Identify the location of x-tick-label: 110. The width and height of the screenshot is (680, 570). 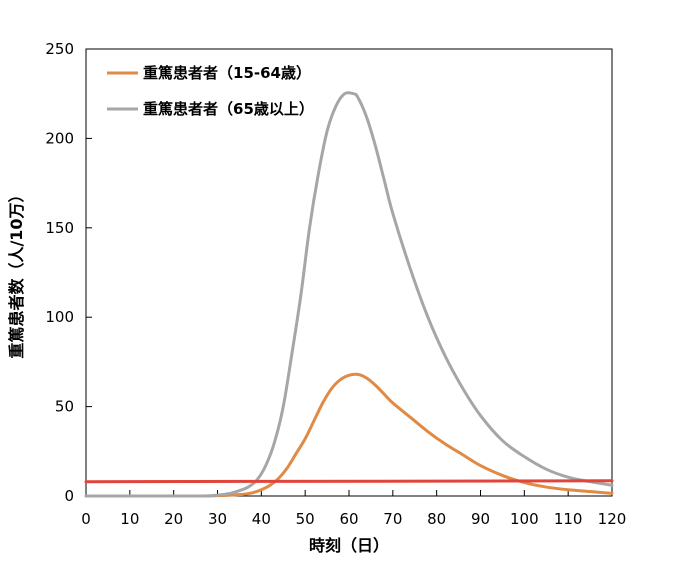
(568, 519).